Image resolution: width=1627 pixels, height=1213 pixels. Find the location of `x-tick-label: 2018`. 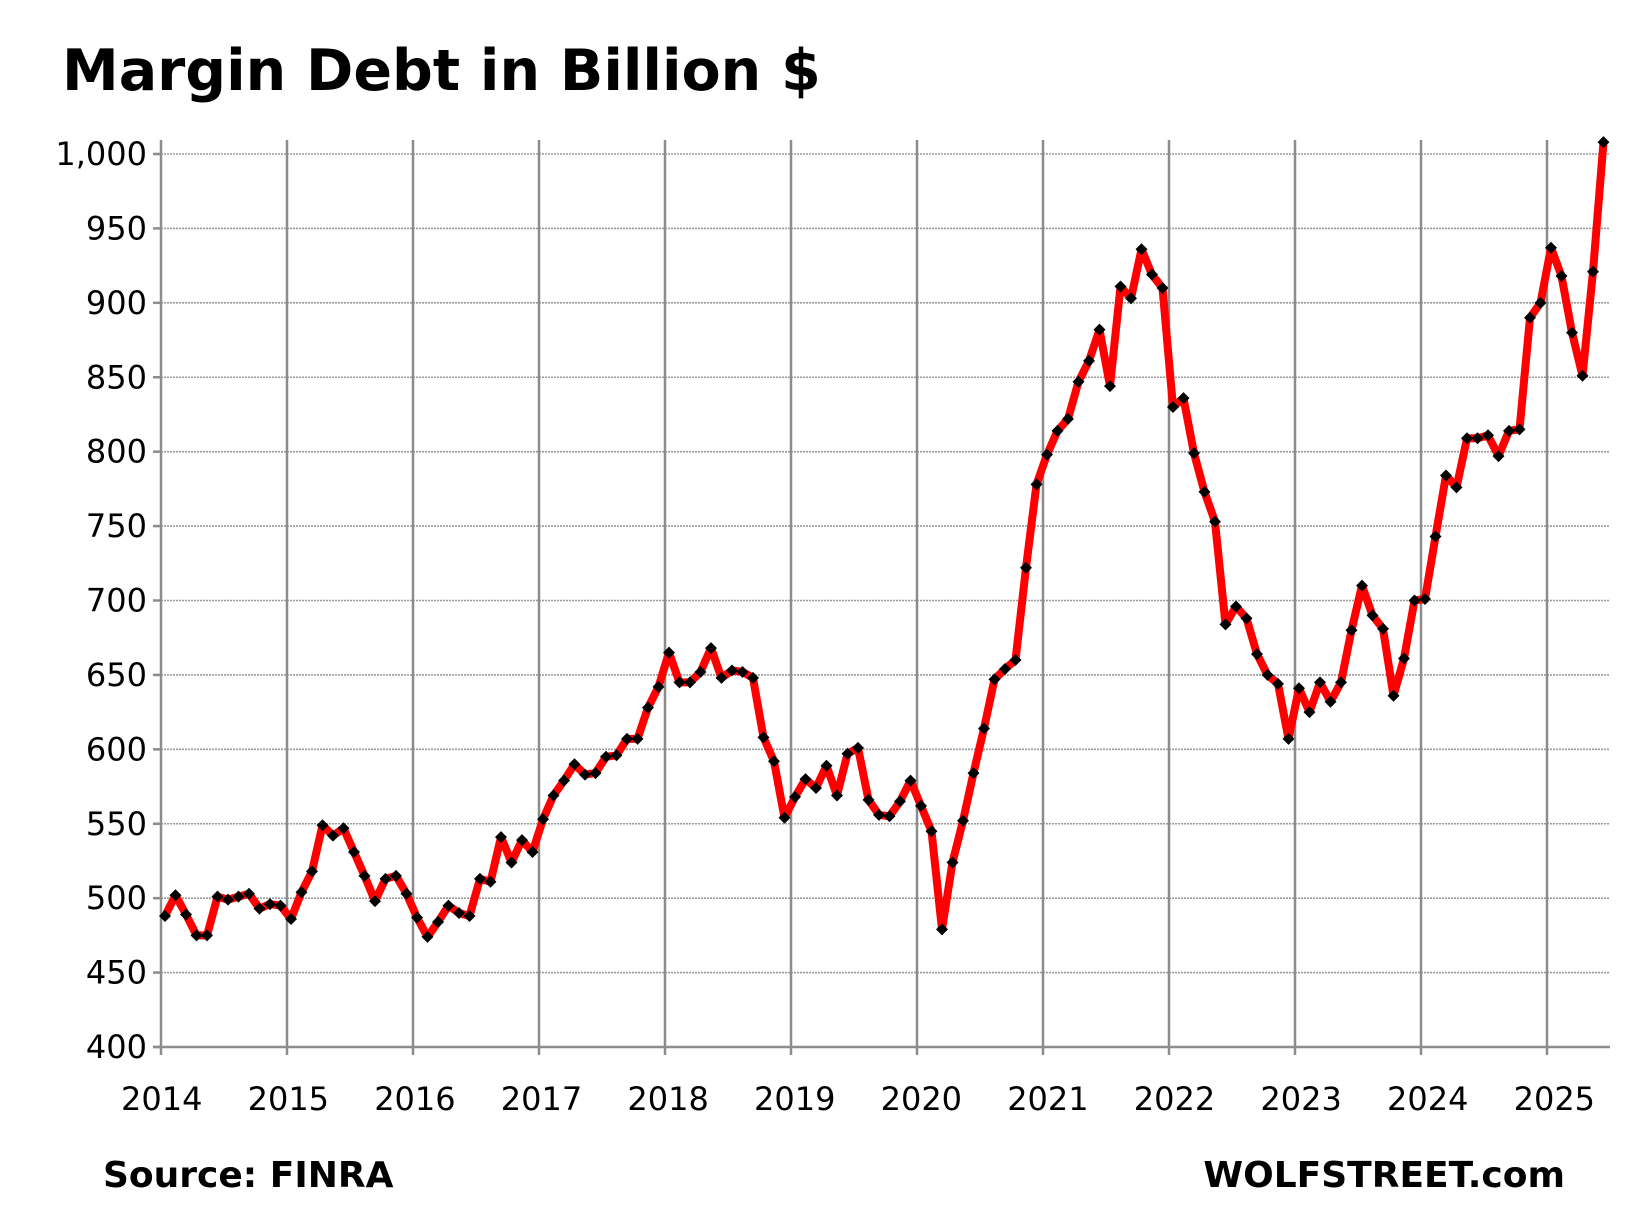

x-tick-label: 2018 is located at coordinates (667, 1099).